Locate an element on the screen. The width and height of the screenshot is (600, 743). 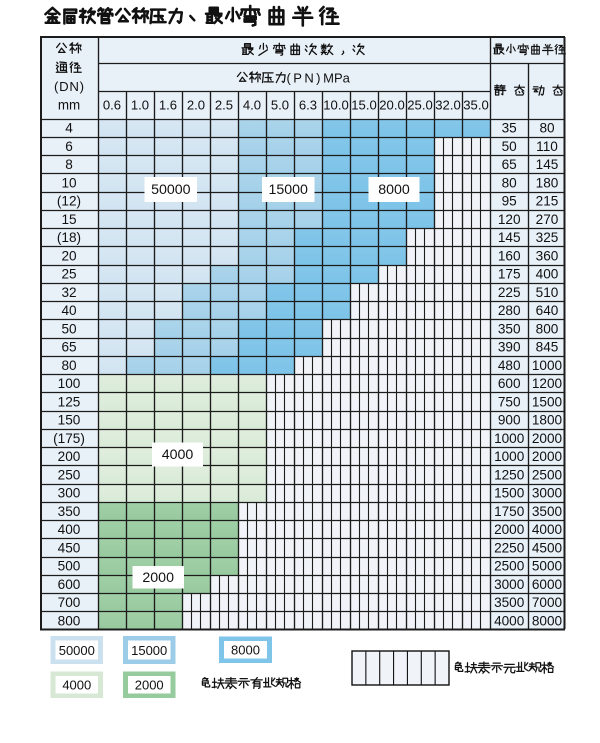
svg-text: 1.6 is located at coordinates (168, 105).